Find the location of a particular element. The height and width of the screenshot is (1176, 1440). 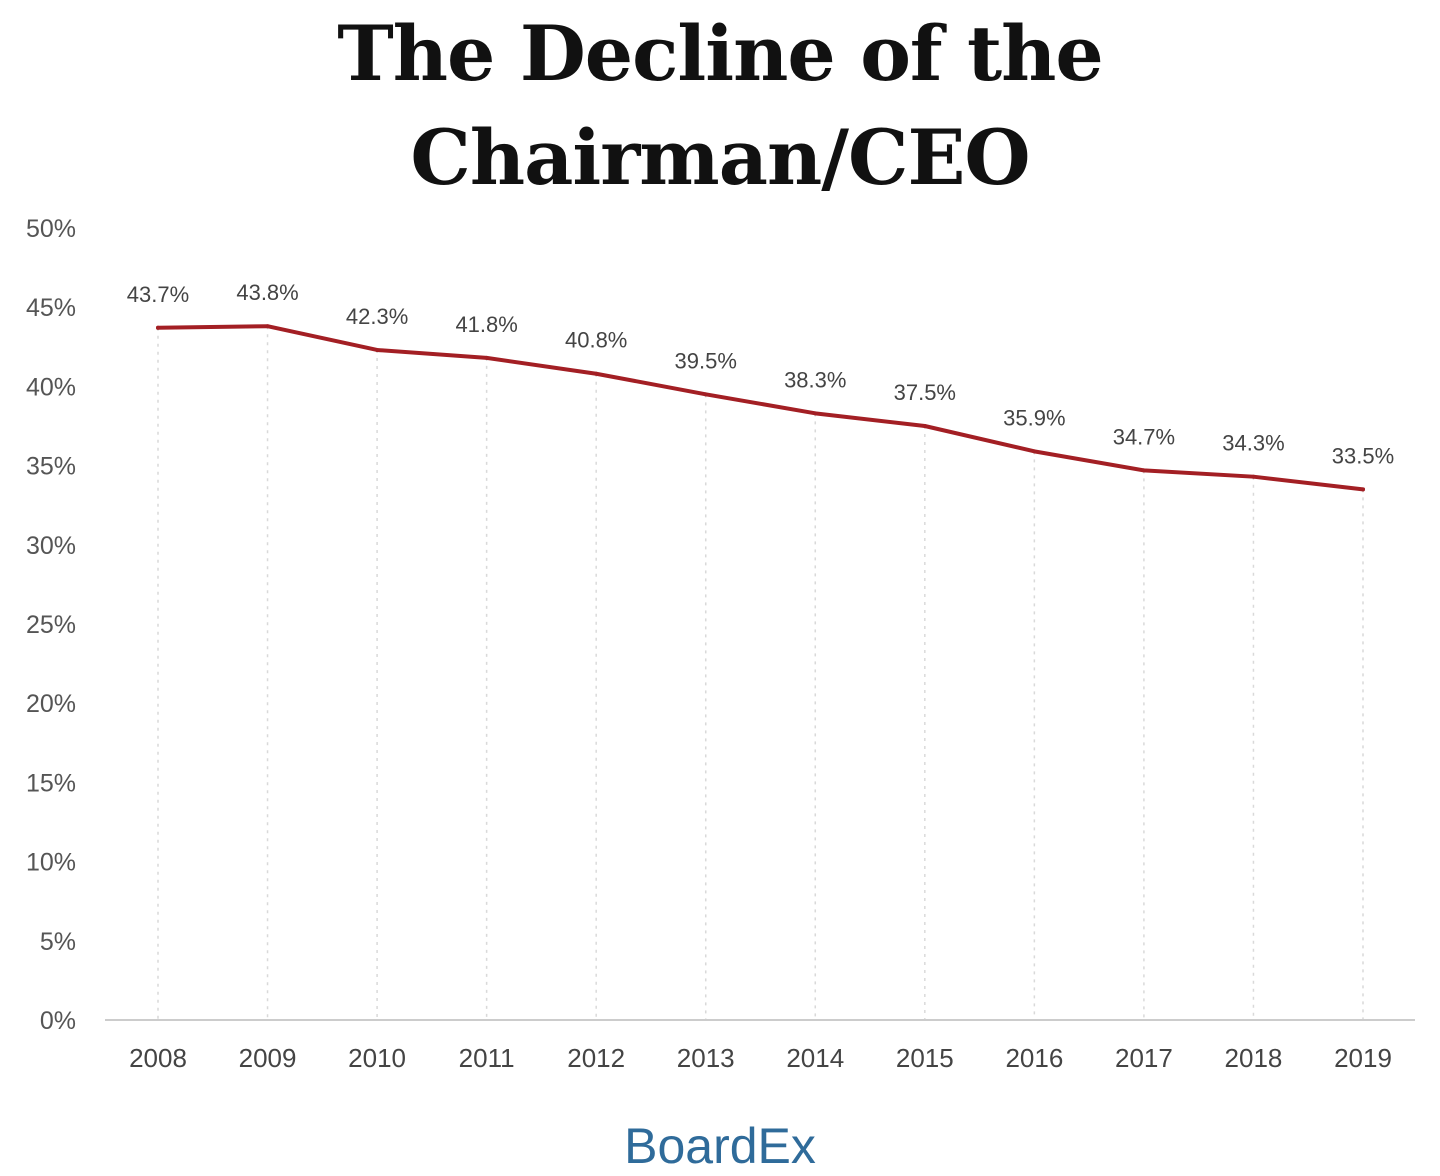

title-line-2: Chairman/CEO is located at coordinates (720, 157).